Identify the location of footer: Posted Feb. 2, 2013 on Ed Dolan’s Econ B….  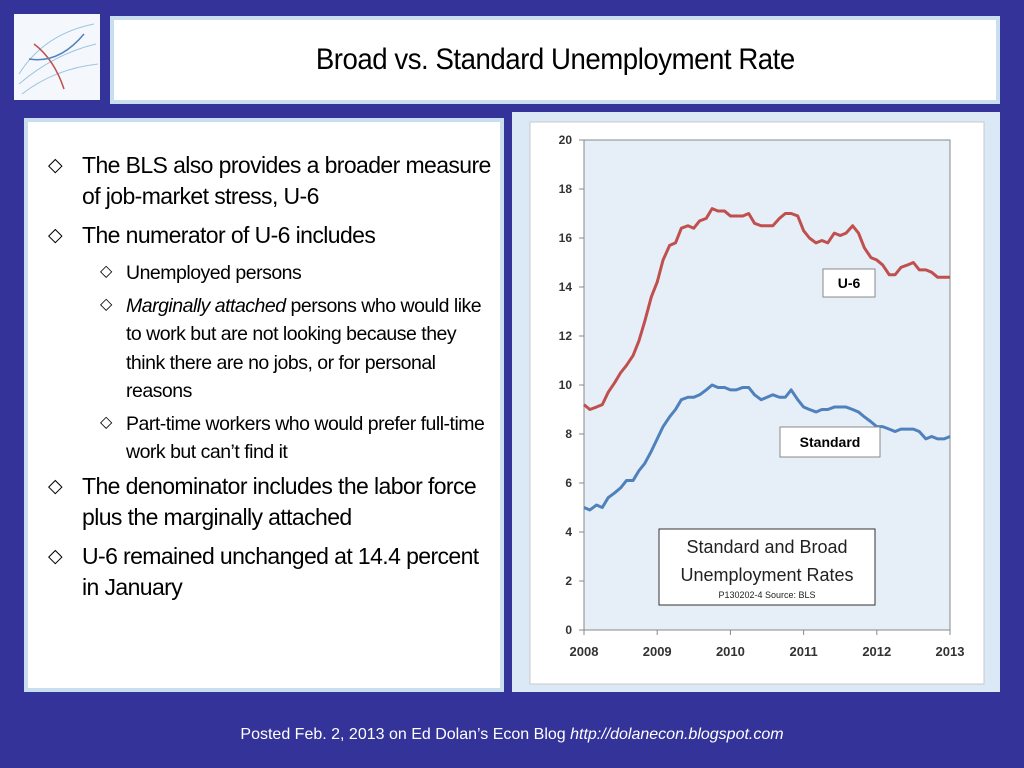
(512, 735).